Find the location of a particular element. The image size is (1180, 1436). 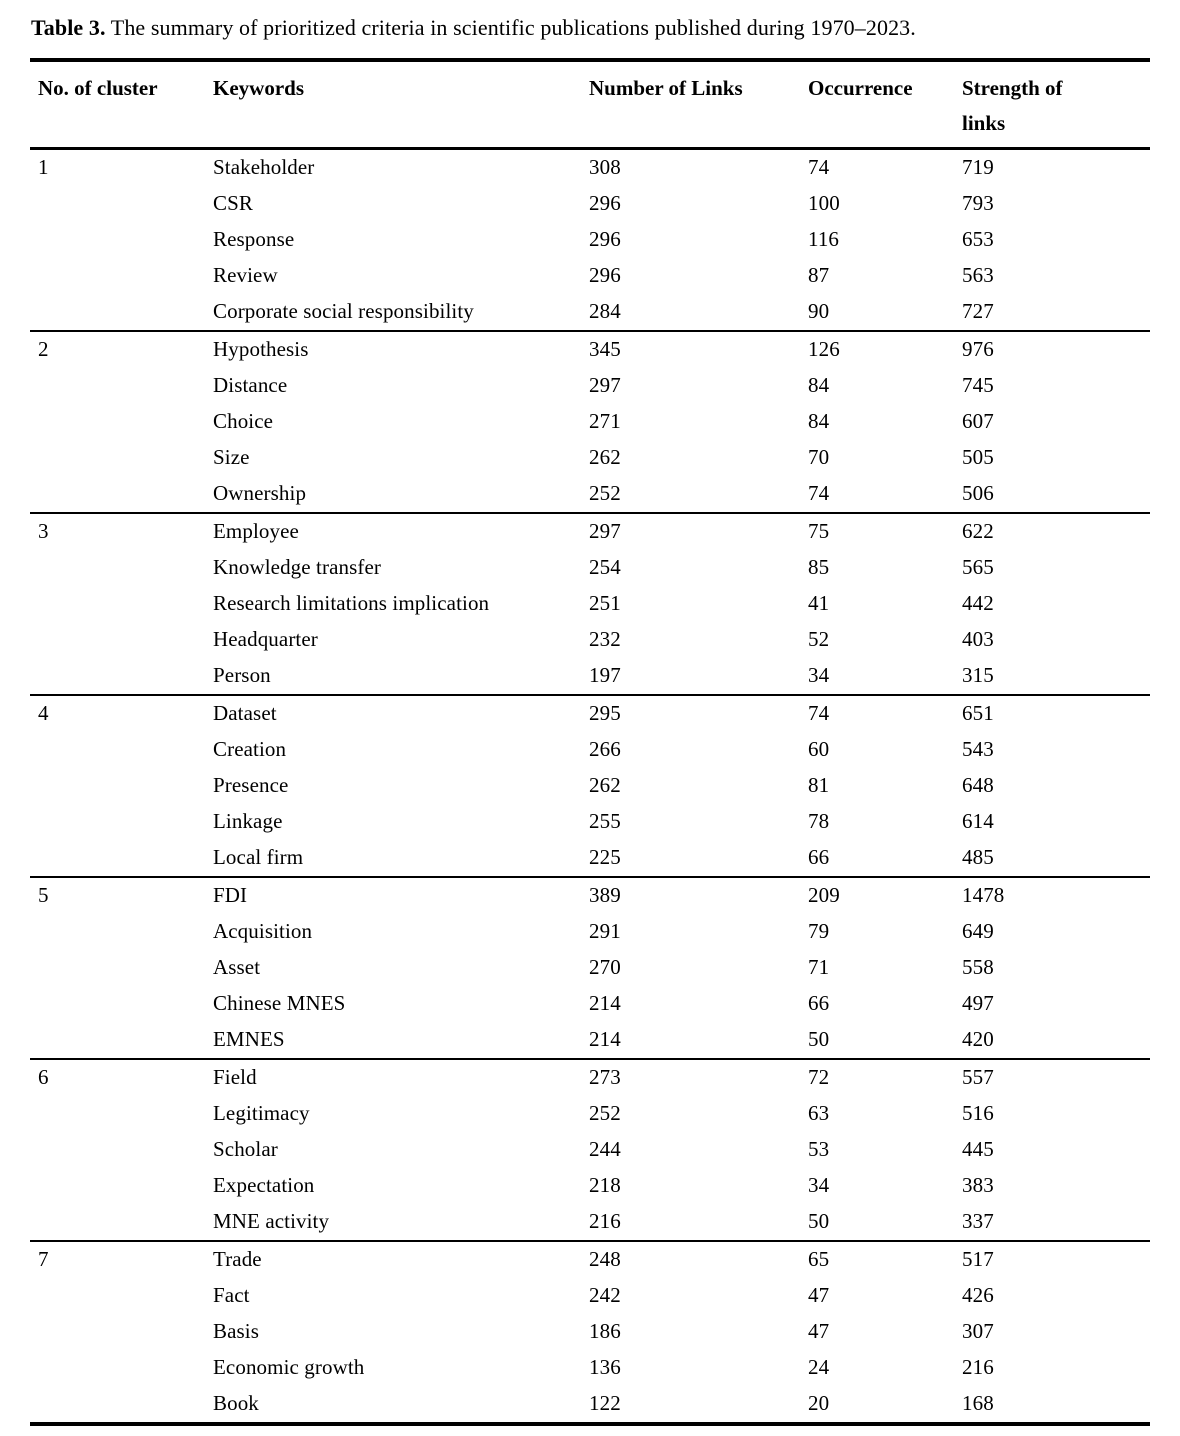

keyword-cell: FDI is located at coordinates (230, 895).